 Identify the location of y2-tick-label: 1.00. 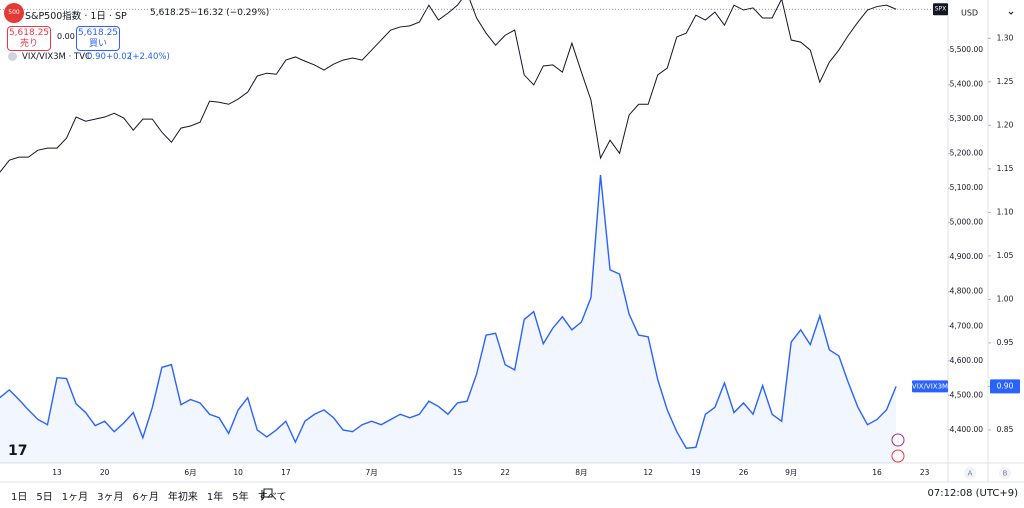
(1005, 298).